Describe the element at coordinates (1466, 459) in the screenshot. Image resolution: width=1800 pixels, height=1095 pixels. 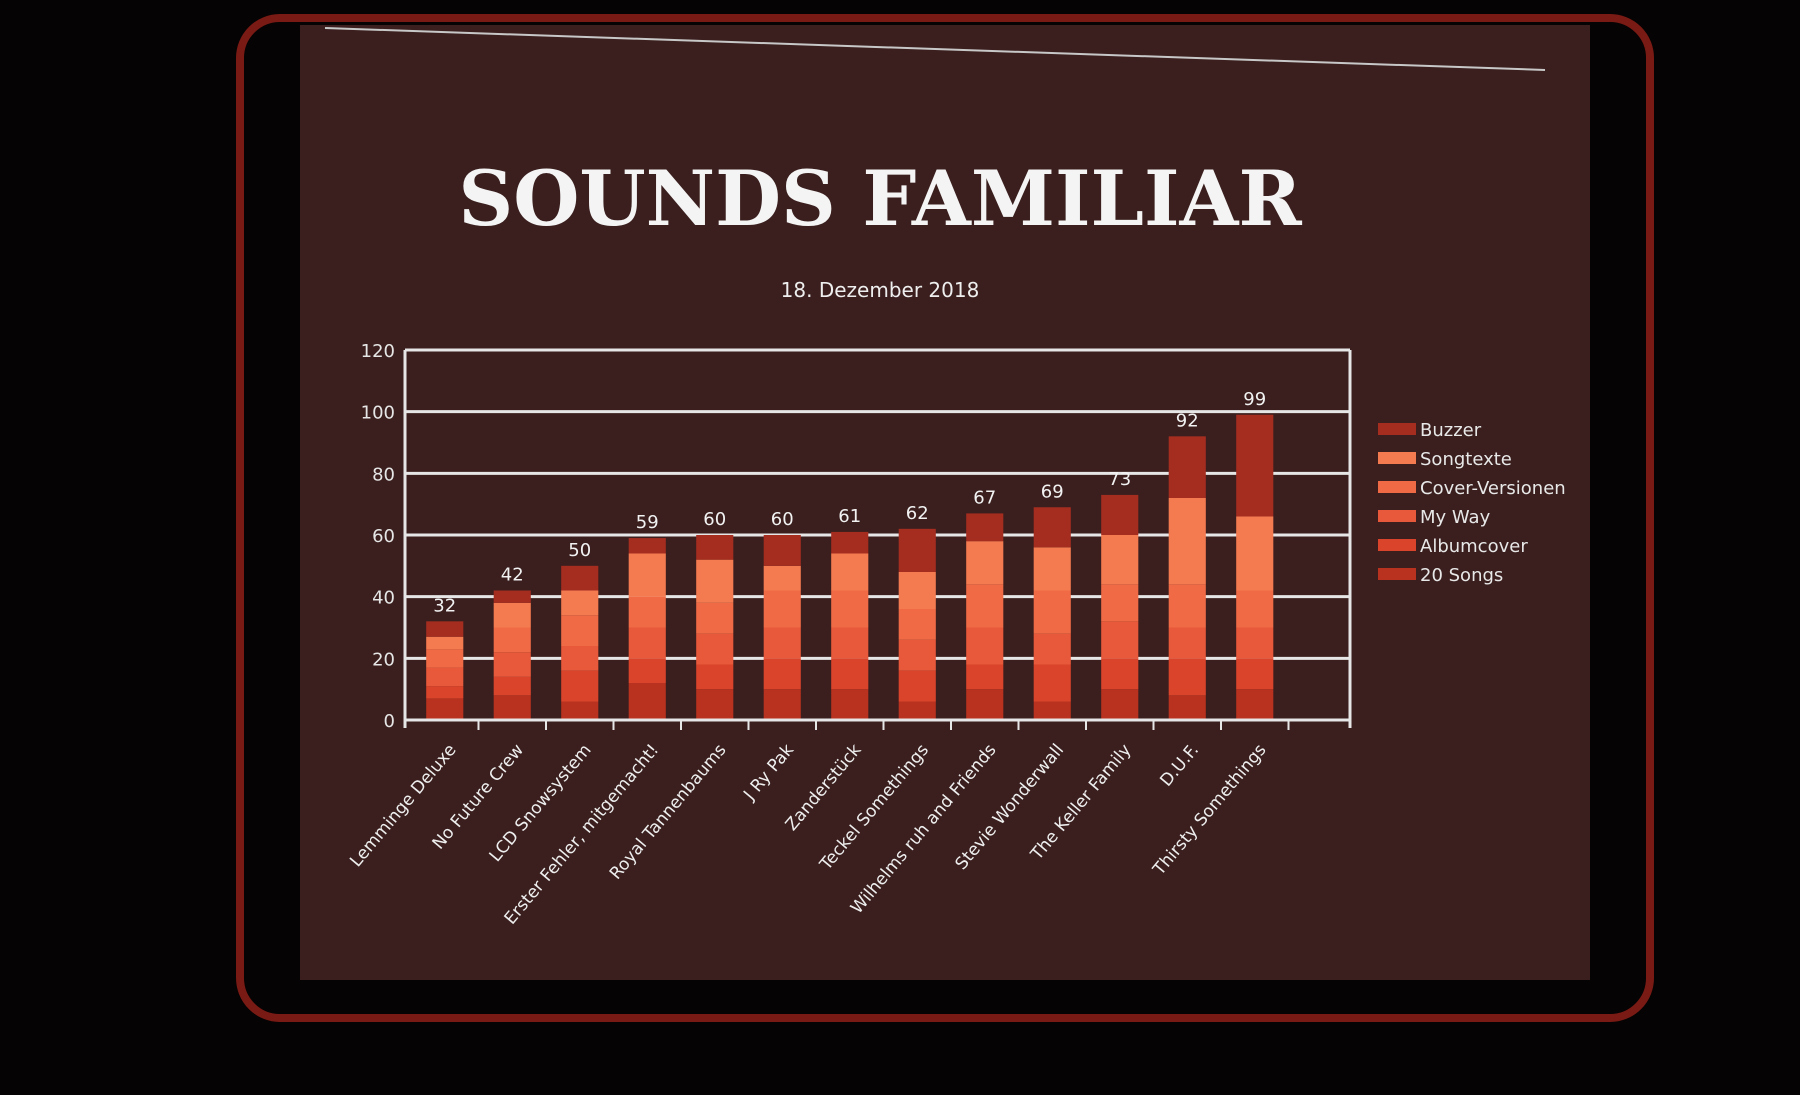
I see `legend-label: Songtexte` at that location.